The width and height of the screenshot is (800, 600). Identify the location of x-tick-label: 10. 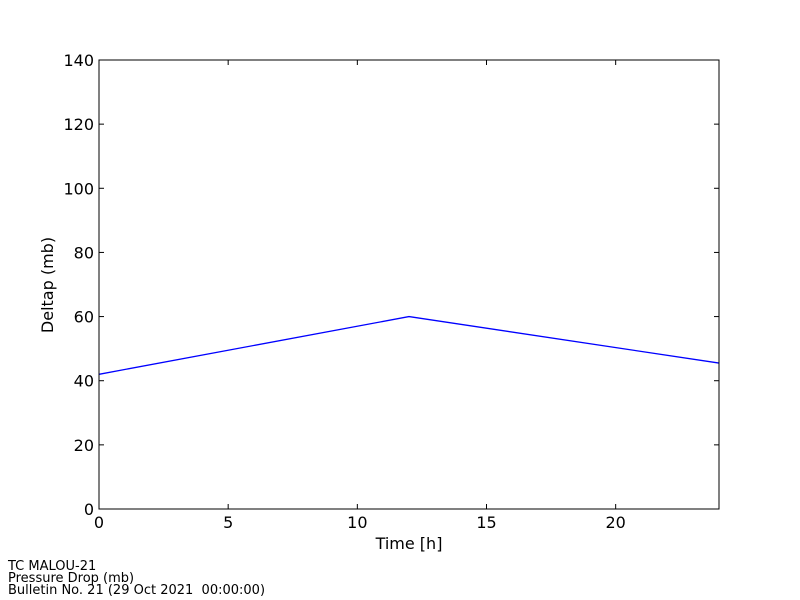
(357, 522).